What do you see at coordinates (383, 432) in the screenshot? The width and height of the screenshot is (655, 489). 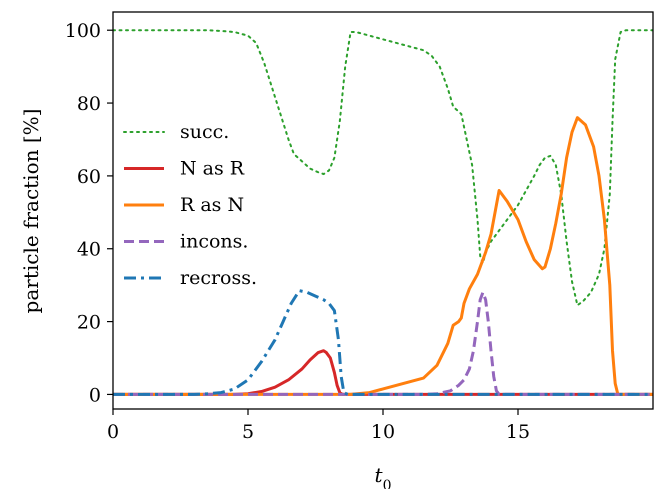 I see `x-tick-label: 10` at bounding box center [383, 432].